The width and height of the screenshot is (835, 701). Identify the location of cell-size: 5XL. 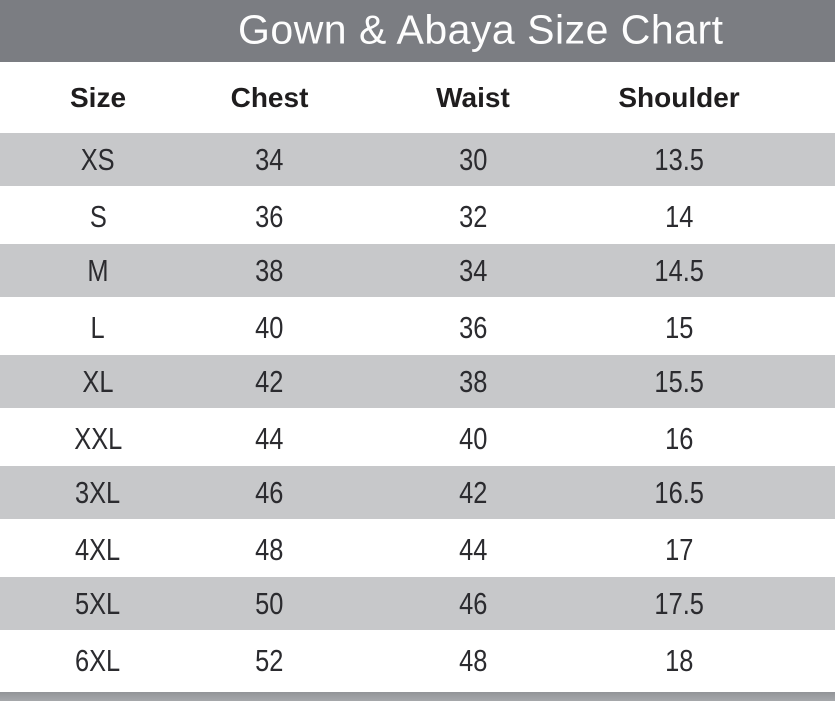
(98, 603).